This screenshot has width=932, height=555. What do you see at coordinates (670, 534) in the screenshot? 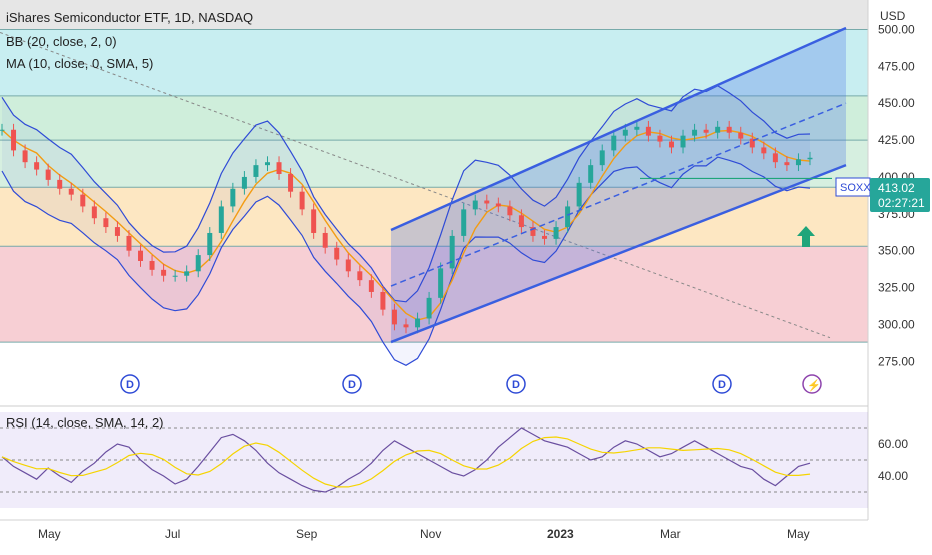
I see `time-axis-label: Mar` at bounding box center [670, 534].